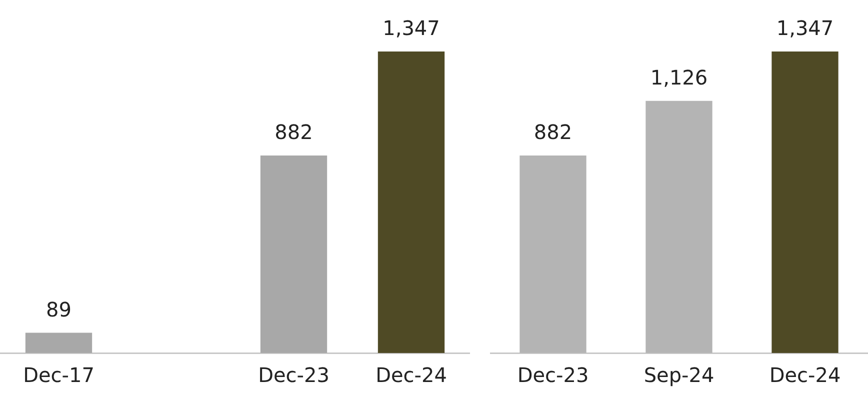 The width and height of the screenshot is (868, 401). Describe the element at coordinates (58, 375) in the screenshot. I see `x-tick-label: Dec-17` at that location.